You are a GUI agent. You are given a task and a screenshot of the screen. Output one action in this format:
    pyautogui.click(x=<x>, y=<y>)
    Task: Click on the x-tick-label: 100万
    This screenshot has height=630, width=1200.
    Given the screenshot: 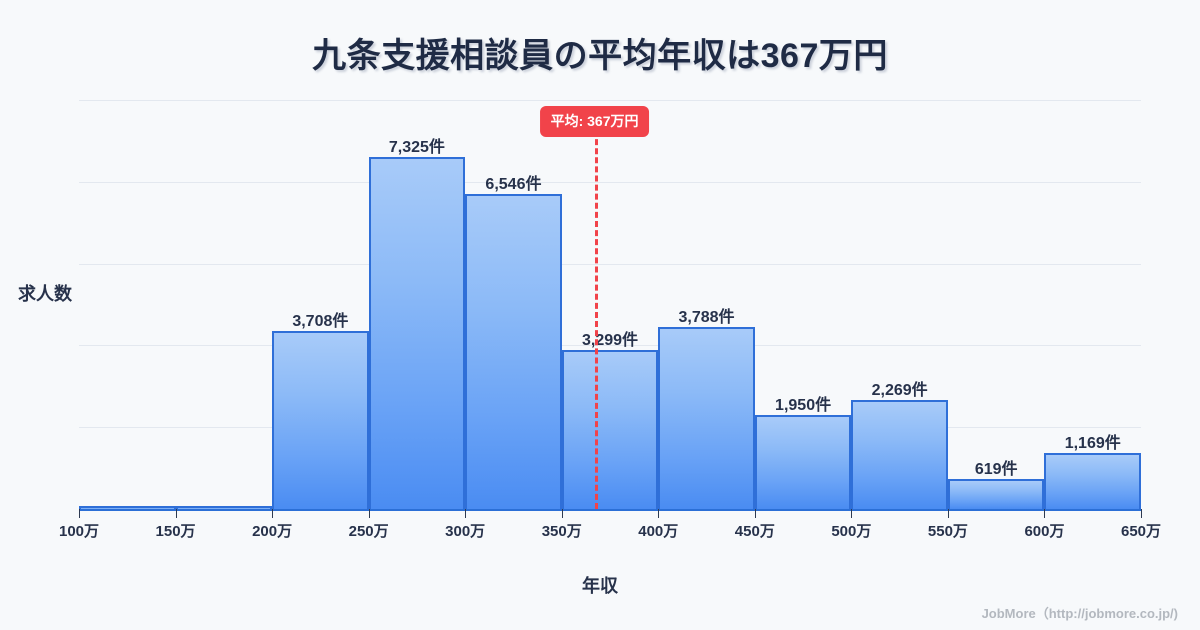 What is the action you would take?
    pyautogui.click(x=79, y=531)
    